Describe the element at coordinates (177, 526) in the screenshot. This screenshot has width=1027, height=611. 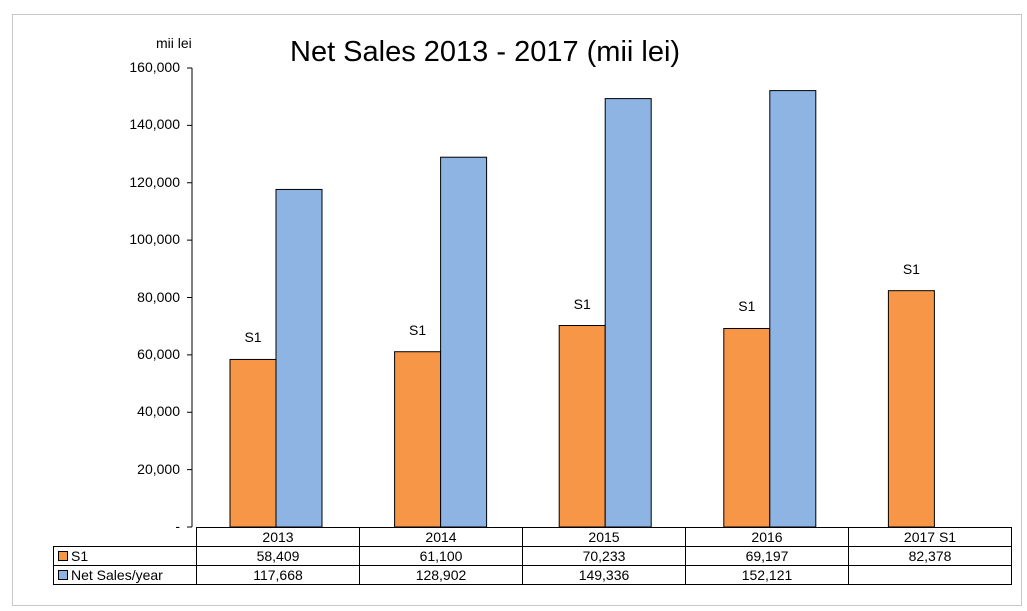
I see `y-tick-label: -` at that location.